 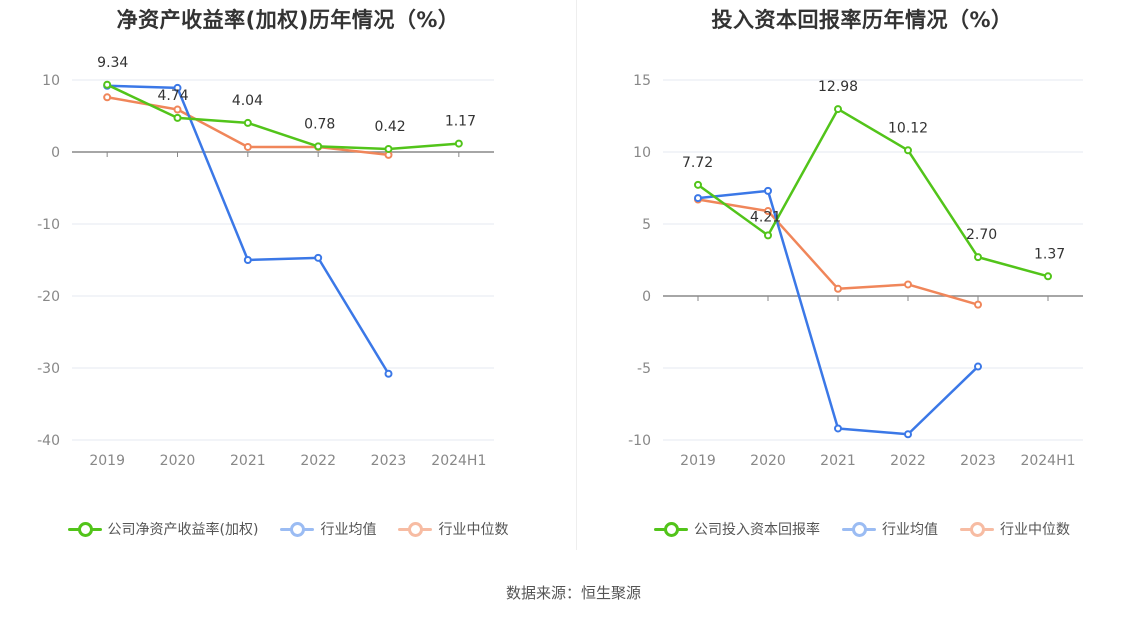 I want to click on data-label: 2.70, so click(x=981, y=235).